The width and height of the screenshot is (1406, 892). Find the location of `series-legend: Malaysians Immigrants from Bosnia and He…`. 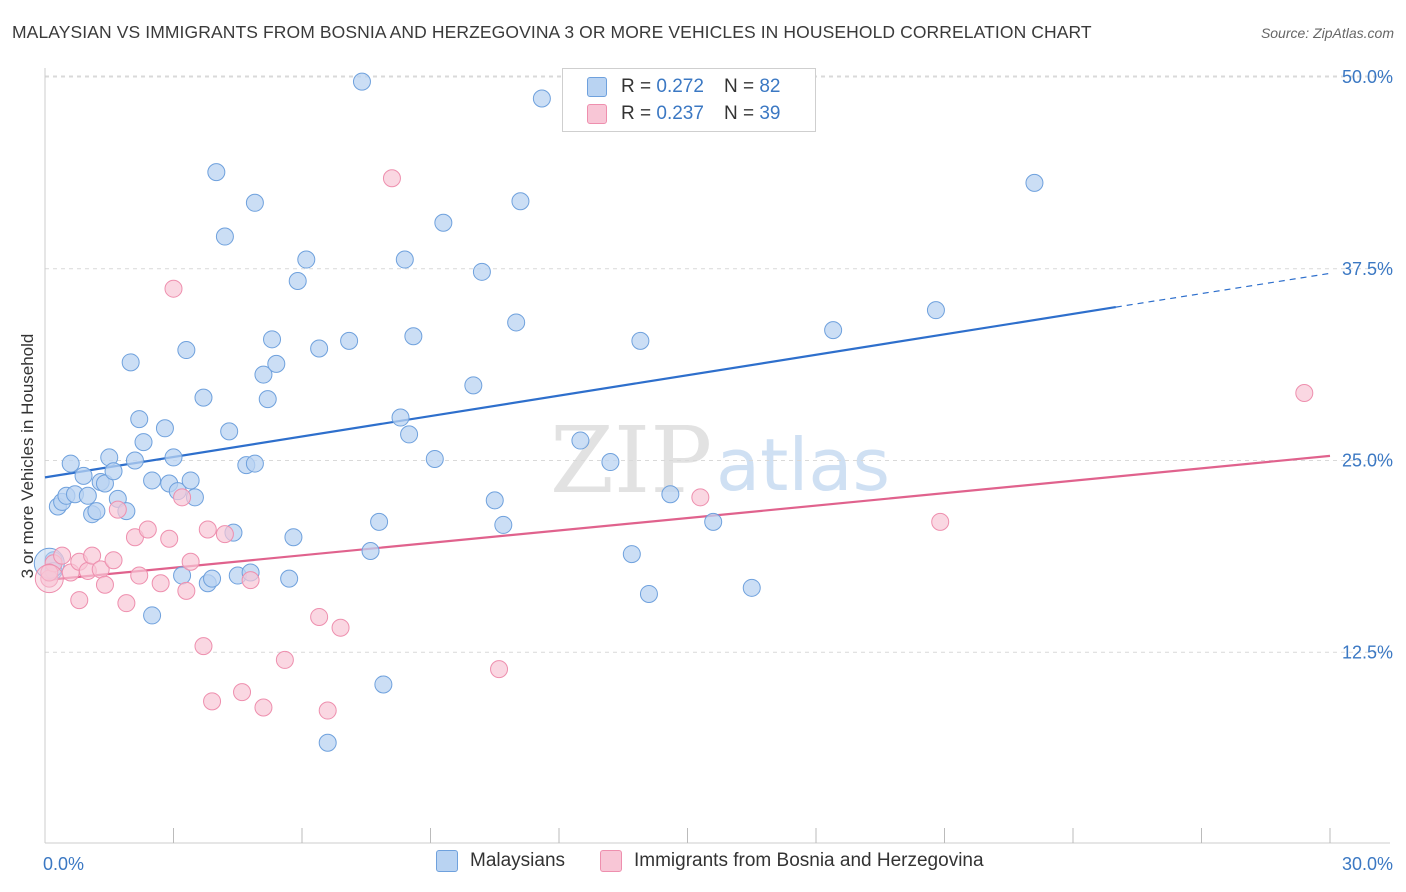

series-legend: Malaysians Immigrants from Bosnia and He… is located at coordinates (703, 864).